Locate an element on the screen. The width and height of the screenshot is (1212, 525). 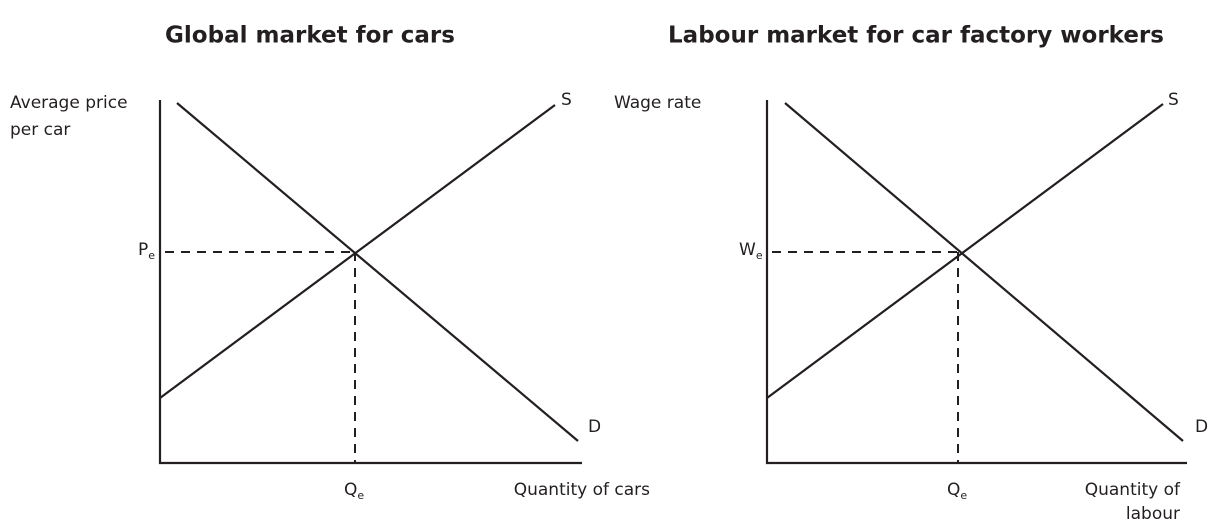
panel-title: Global market for cars is located at coordinates (310, 36).